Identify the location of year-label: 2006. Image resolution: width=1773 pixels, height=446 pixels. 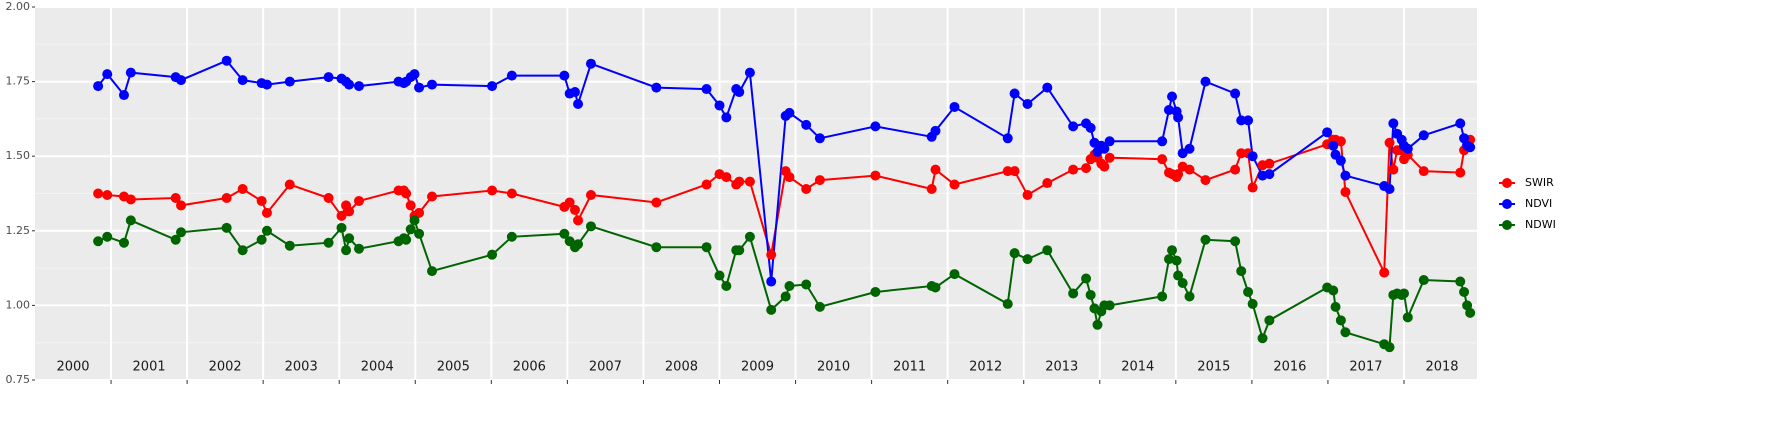
(529, 367).